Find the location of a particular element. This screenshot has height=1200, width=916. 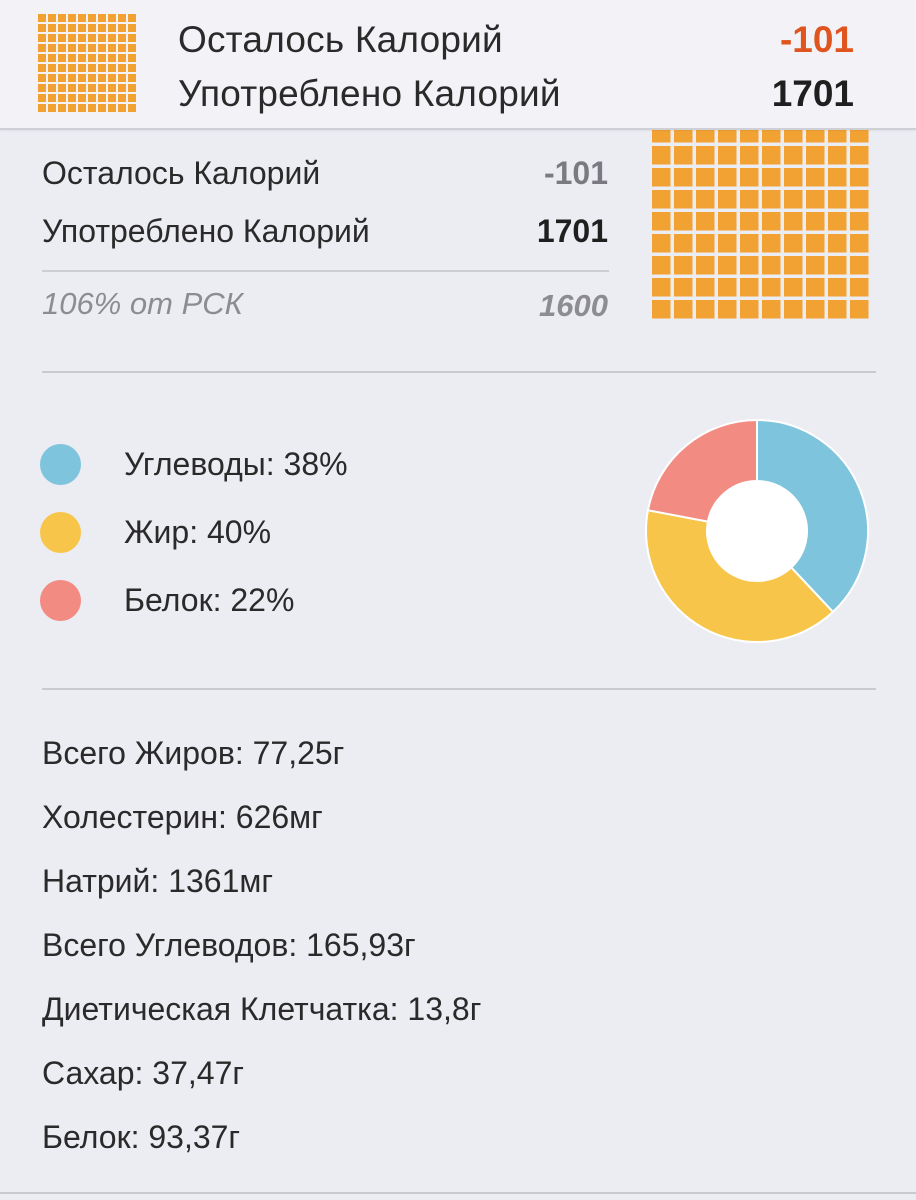

nutrient-sugar: Сахар: 37,47г is located at coordinates (143, 1073).